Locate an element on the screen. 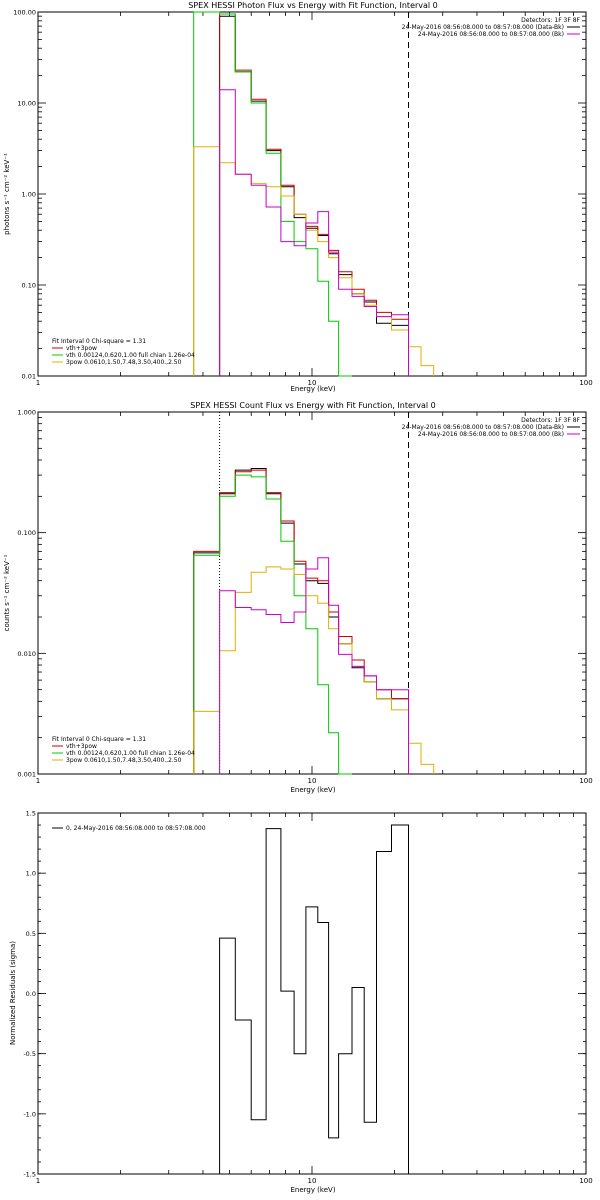 The image size is (600, 1200). count-flux-series is located at coordinates (314, 621).